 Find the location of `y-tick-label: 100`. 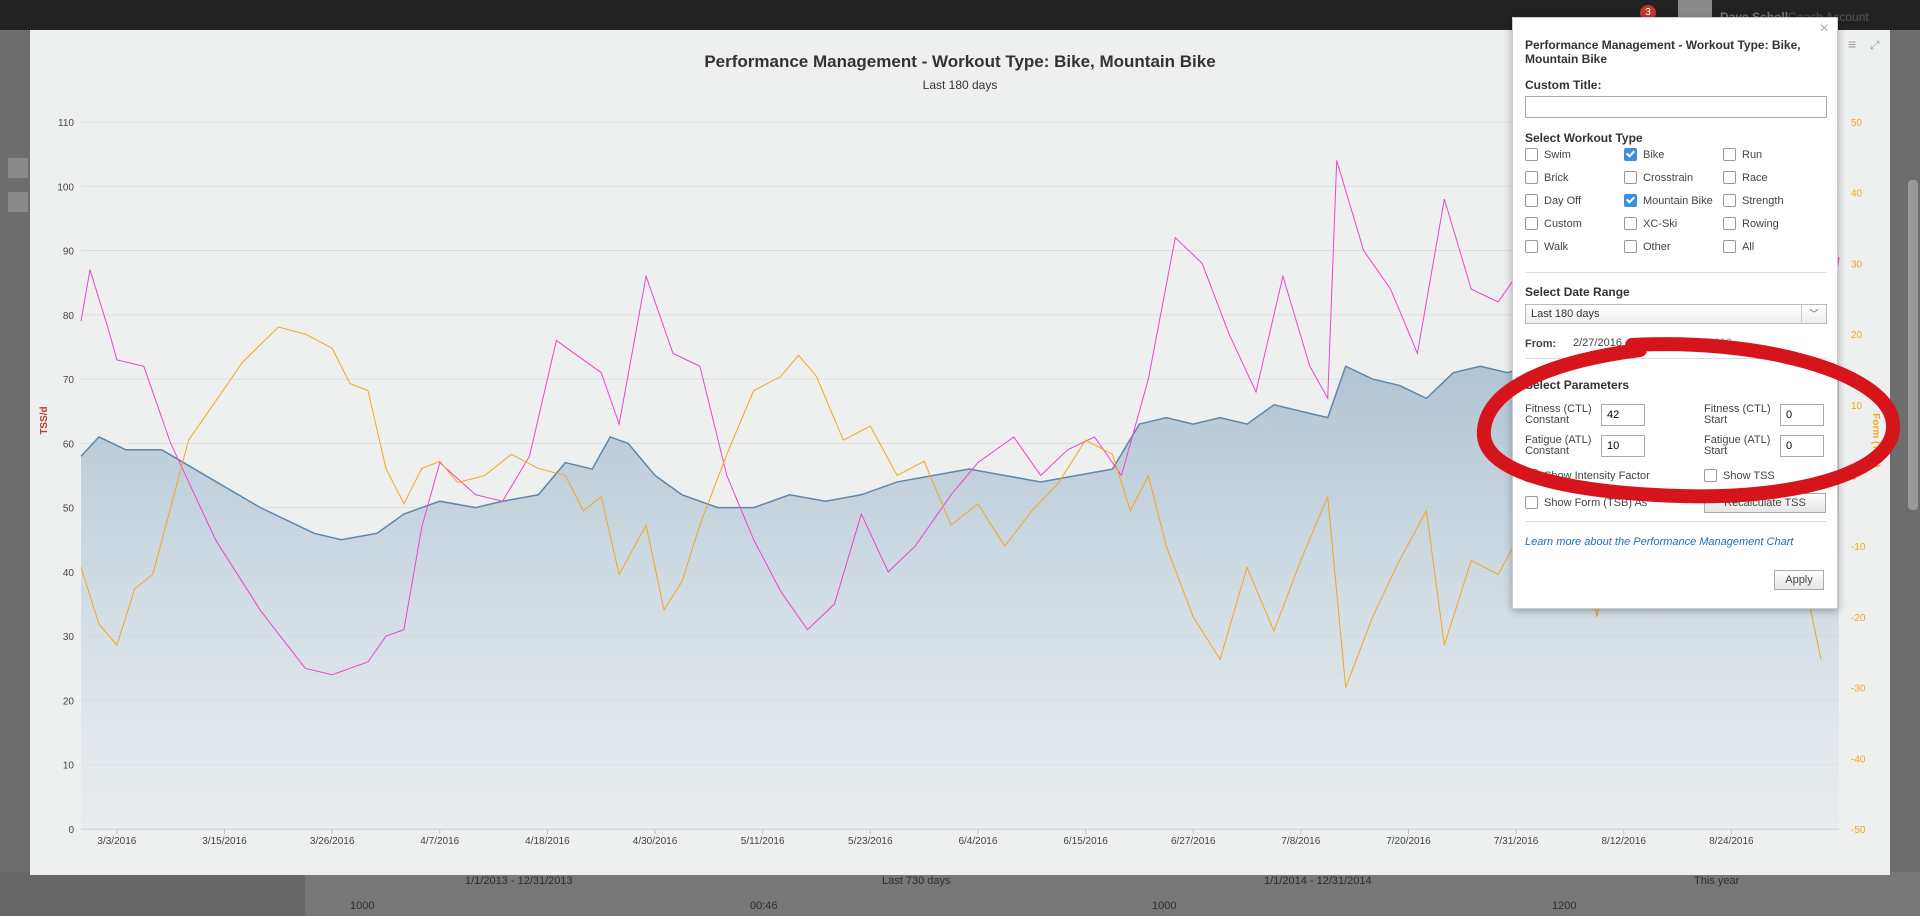

y-tick-label: 100 is located at coordinates (65, 187).